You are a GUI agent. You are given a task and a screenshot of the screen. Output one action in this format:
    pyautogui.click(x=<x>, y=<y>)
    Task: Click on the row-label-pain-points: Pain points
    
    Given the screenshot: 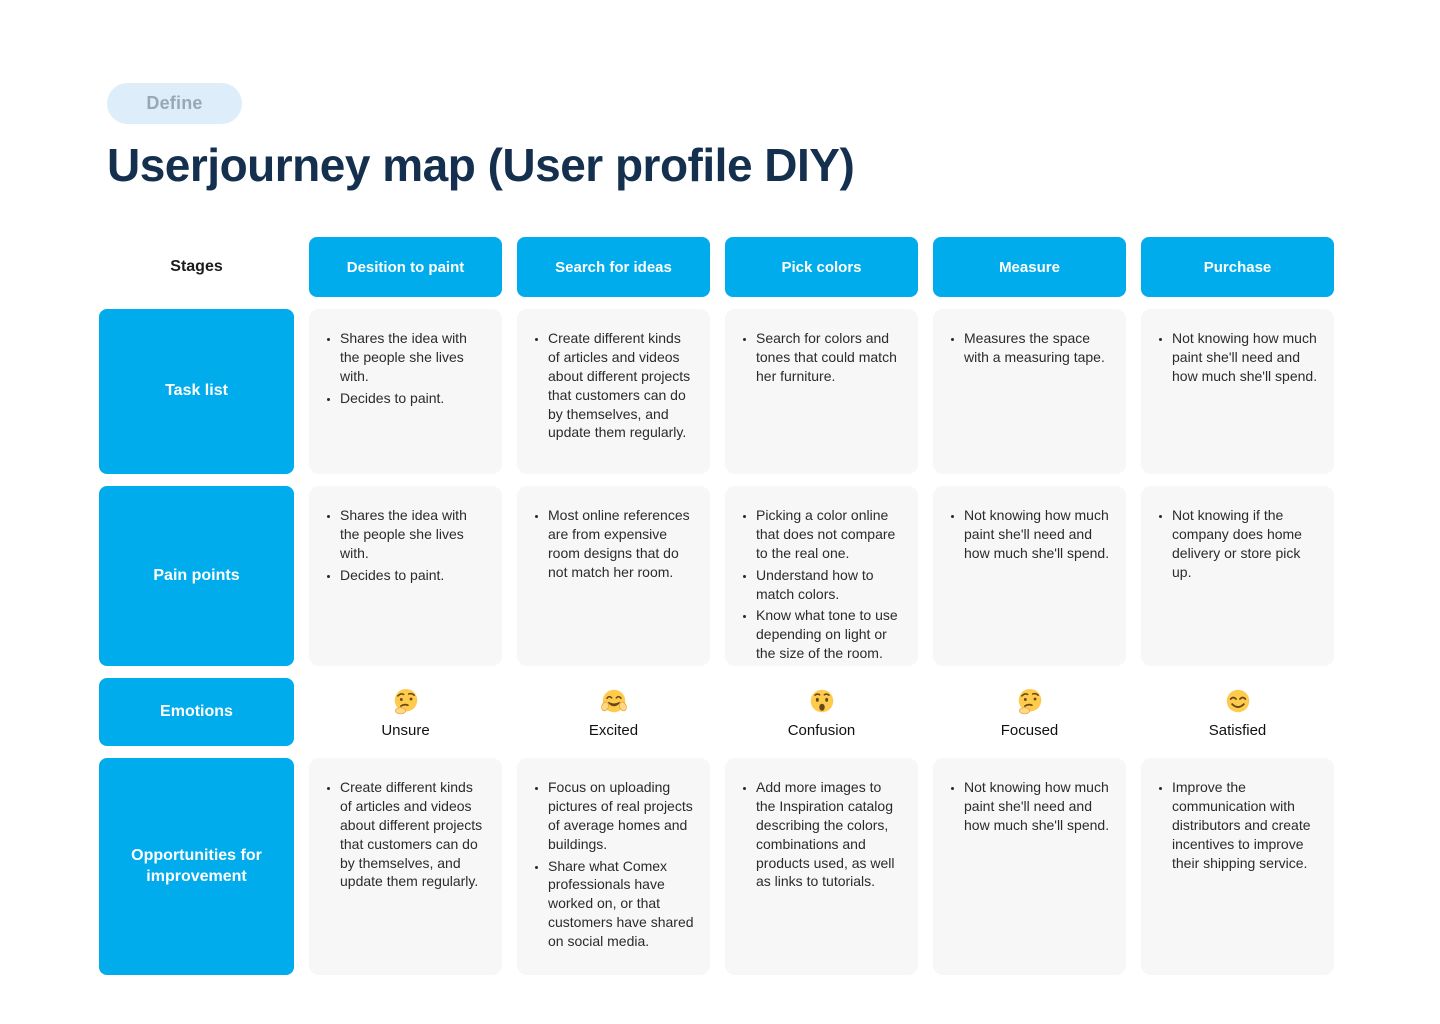 What is the action you would take?
    pyautogui.click(x=196, y=576)
    